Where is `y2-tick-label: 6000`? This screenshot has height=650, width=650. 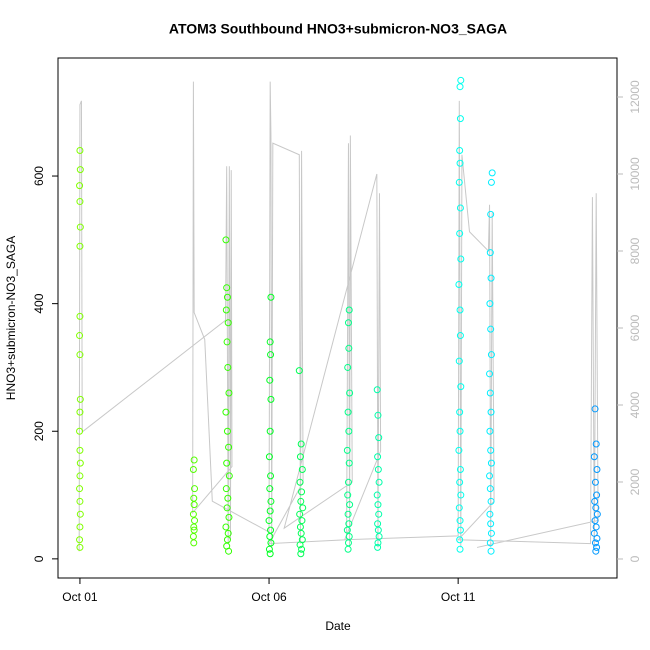
y2-tick-label: 6000 is located at coordinates (635, 327).